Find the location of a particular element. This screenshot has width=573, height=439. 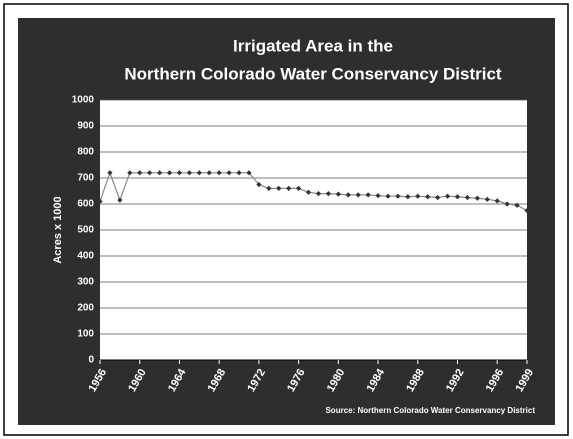

y-tick-label: 200 is located at coordinates (85, 308).